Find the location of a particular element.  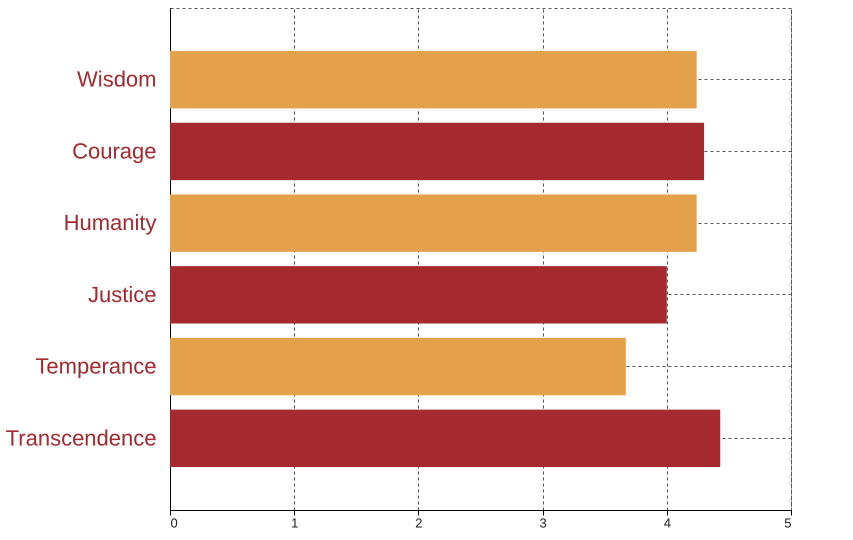

x-tick-label: 4 is located at coordinates (667, 523).